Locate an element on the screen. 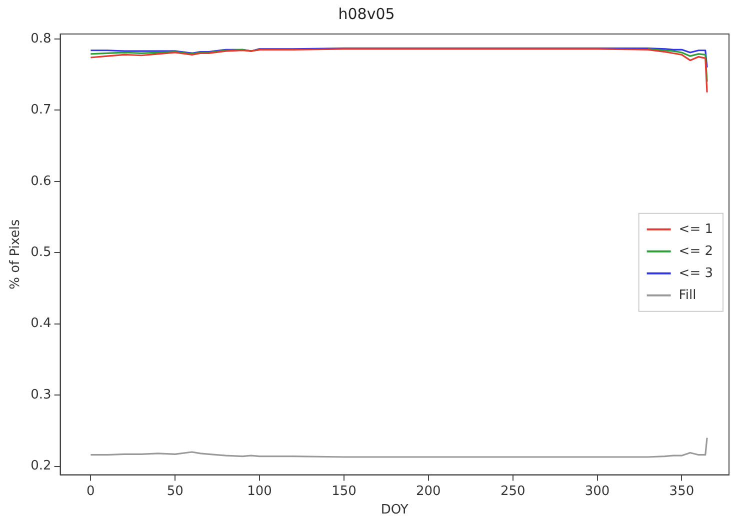 This screenshot has width=731, height=522. y-tick-label: 0.2 is located at coordinates (41, 466).